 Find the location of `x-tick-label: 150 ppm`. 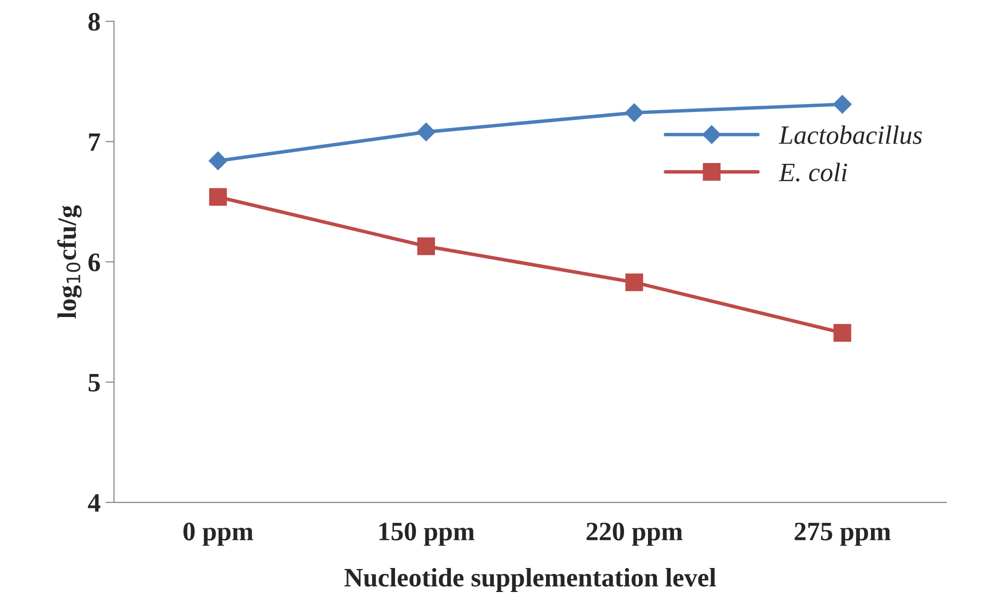

x-tick-label: 150 ppm is located at coordinates (426, 534).